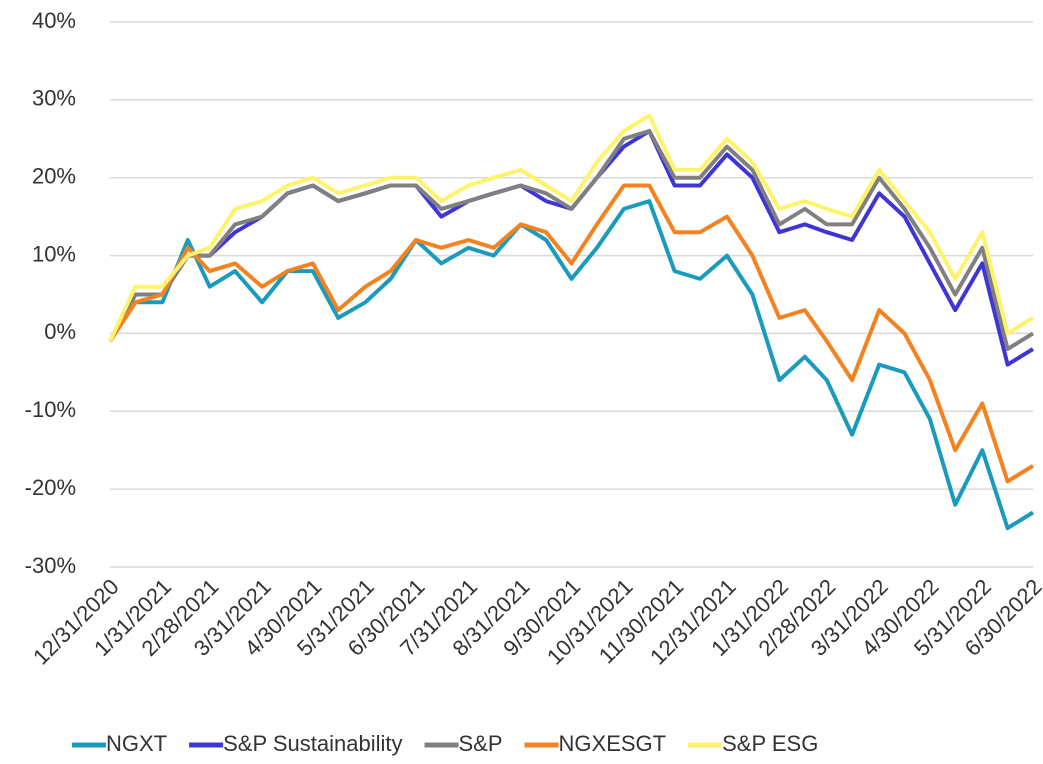 The image size is (1043, 764). Describe the element at coordinates (50, 565) in the screenshot. I see `y-tick-label: -30%` at that location.